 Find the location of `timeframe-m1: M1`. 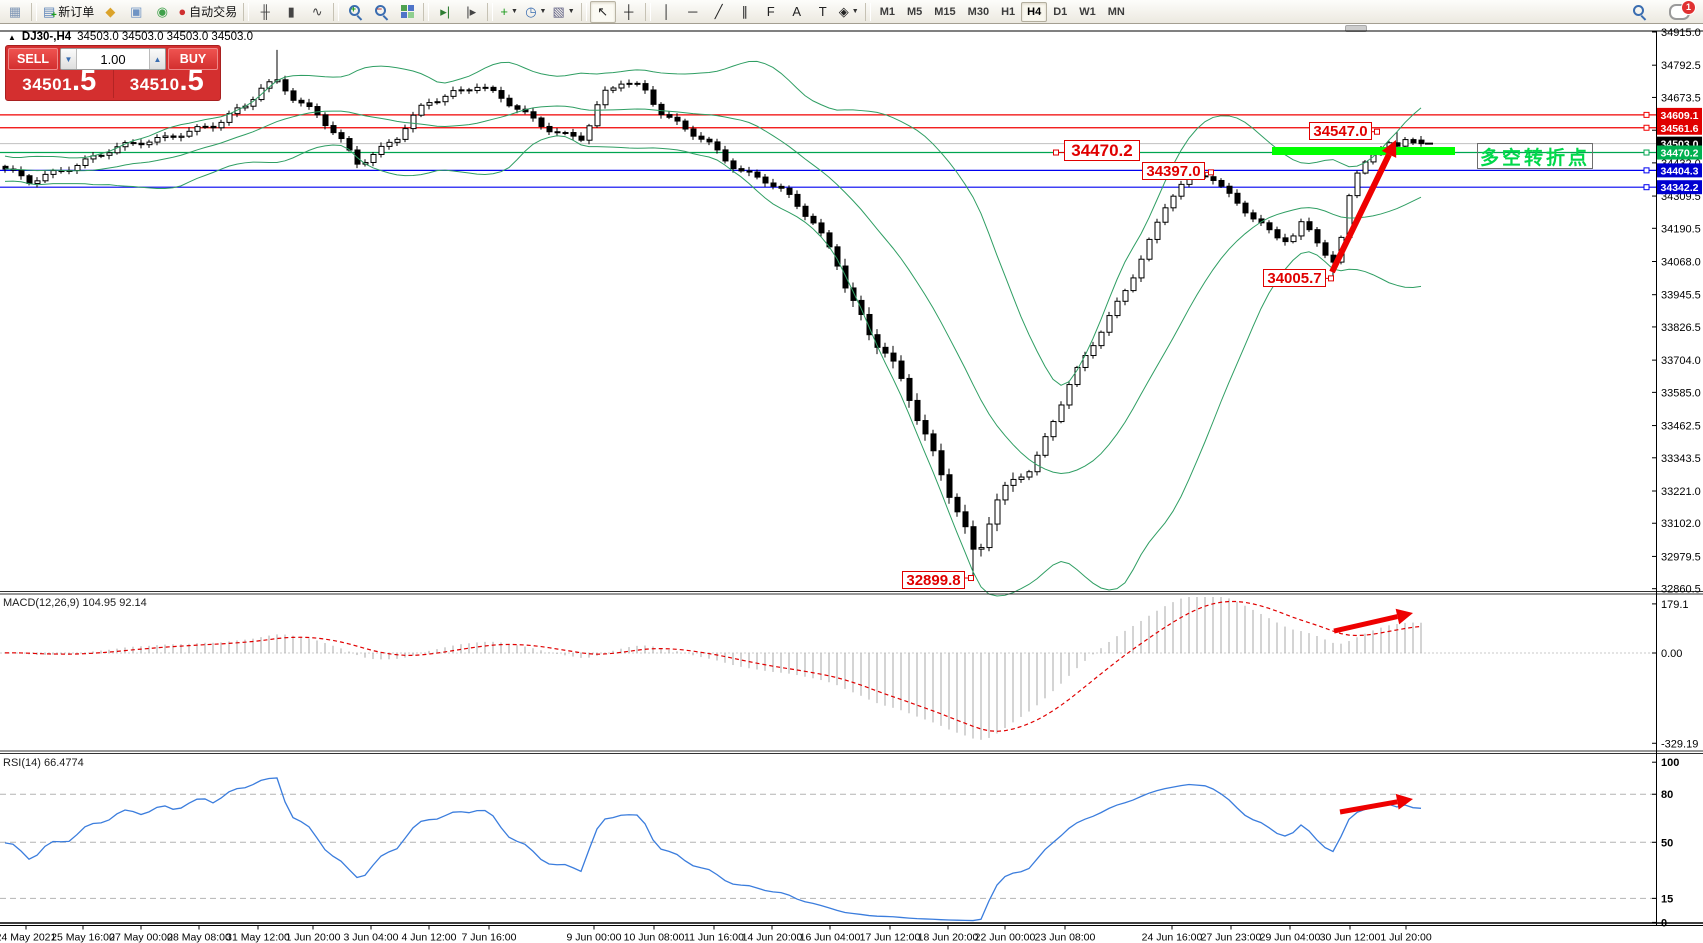

timeframe-m1: M1 is located at coordinates (887, 11).